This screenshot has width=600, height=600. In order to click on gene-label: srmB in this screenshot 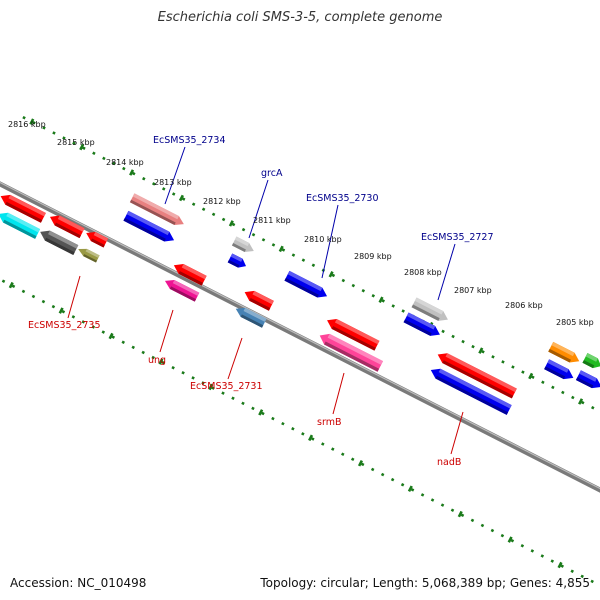, I will do `click(329, 422)`.